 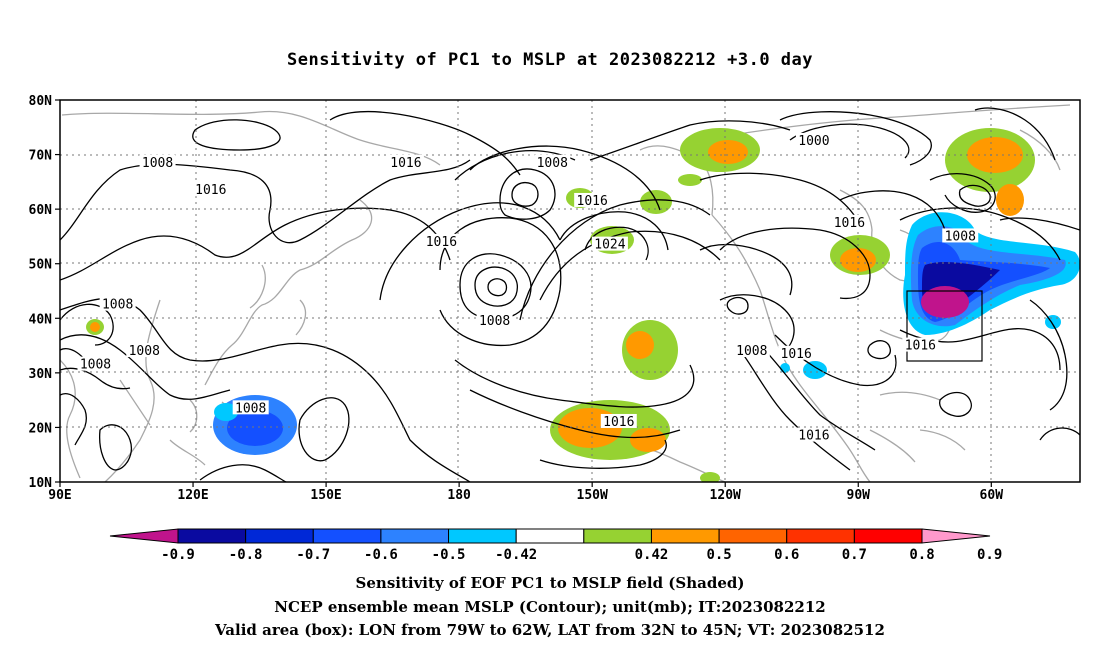 What do you see at coordinates (921, 555) in the screenshot?
I see `colorbar-label: 0.8` at bounding box center [921, 555].